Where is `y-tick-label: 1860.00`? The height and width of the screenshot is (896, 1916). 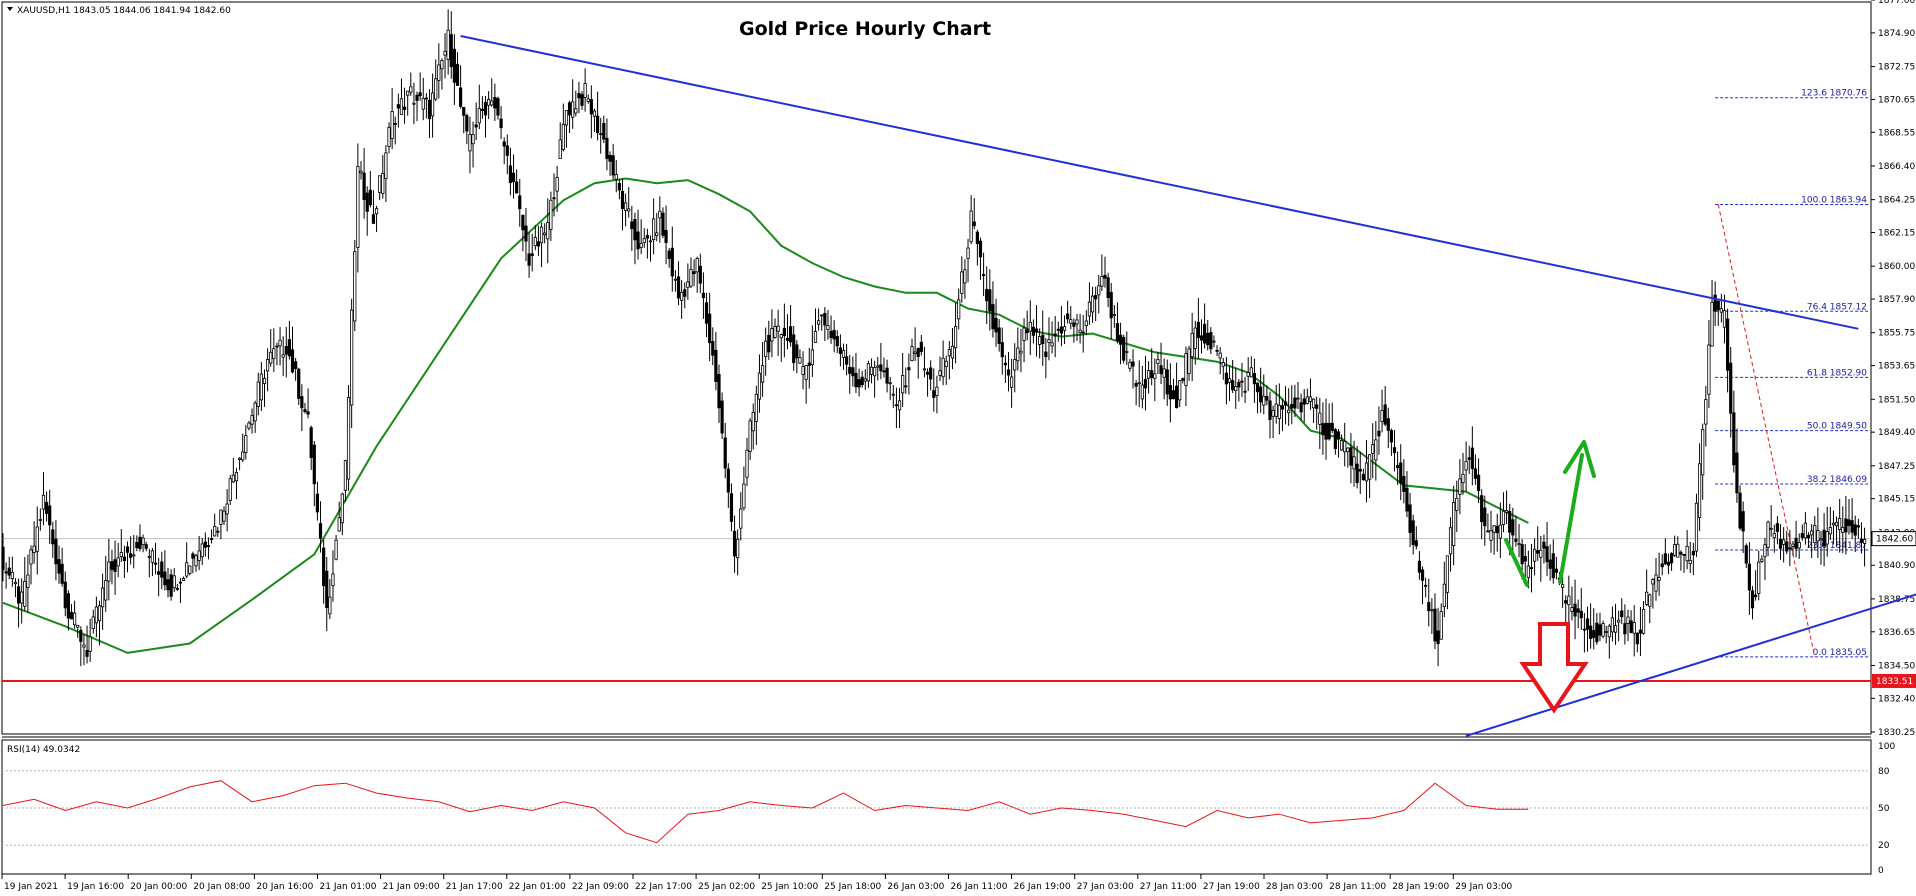
y-tick-label: 1860.00 is located at coordinates (1896, 267).